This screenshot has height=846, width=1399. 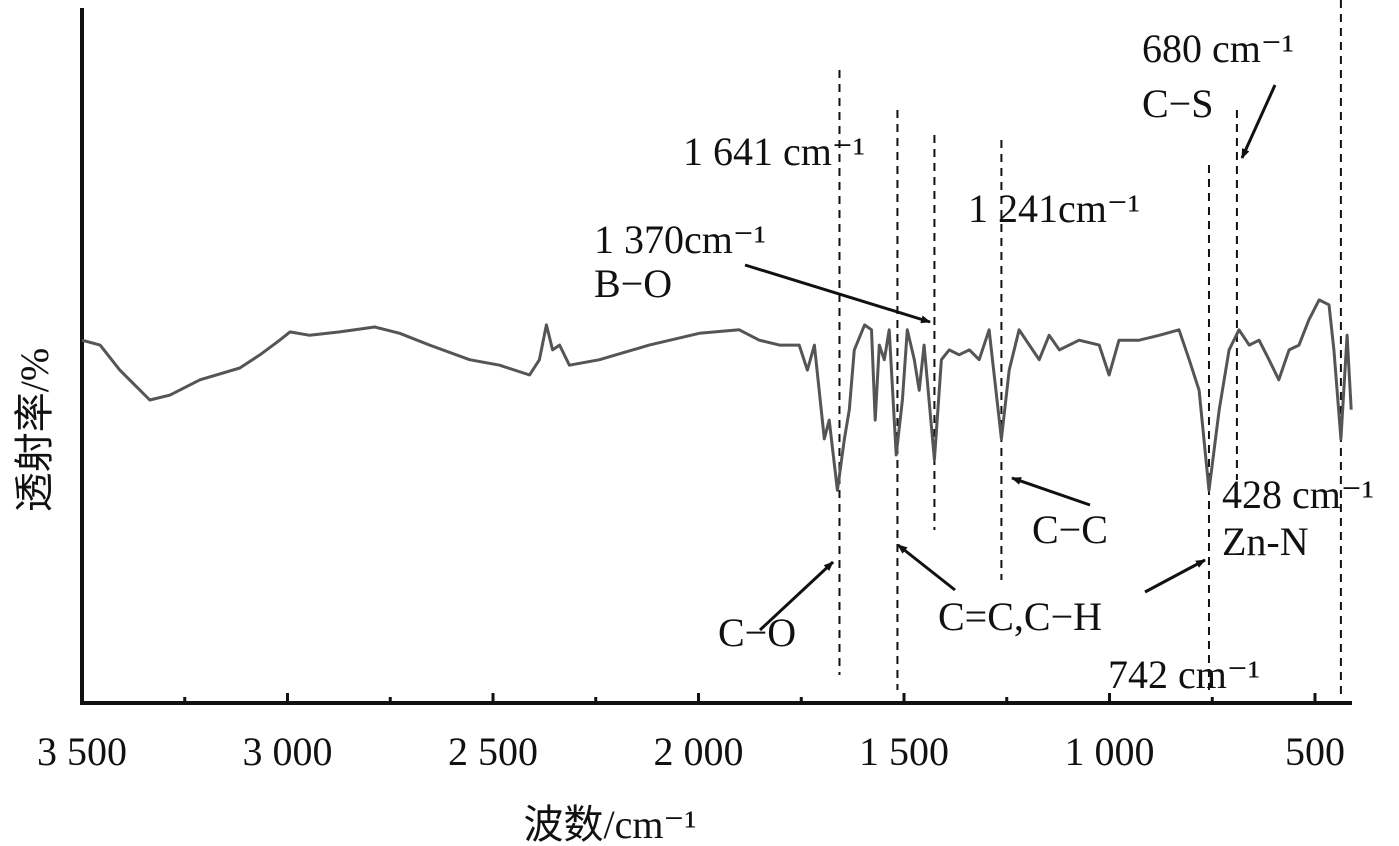 I want to click on annotation: C−O, so click(x=757, y=632).